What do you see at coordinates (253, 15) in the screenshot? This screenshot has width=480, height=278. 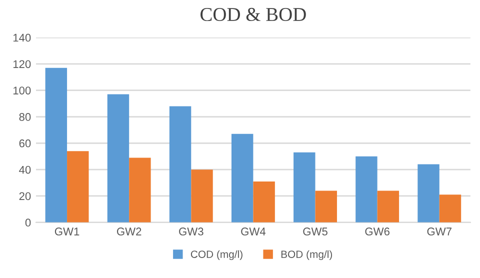 I see `chart-title: COD & BOD` at bounding box center [253, 15].